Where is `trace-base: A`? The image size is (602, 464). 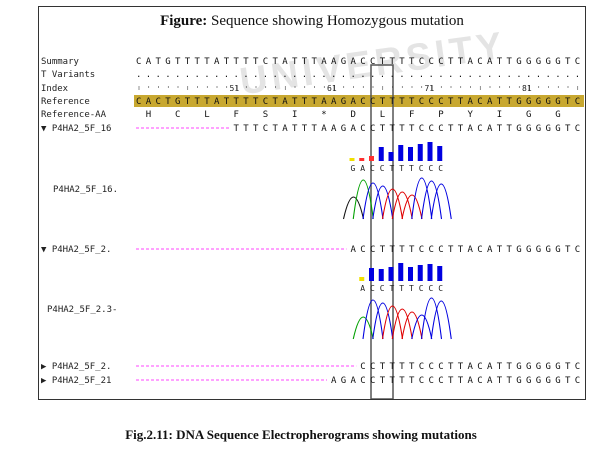
trace-base: A is located at coordinates (362, 168).